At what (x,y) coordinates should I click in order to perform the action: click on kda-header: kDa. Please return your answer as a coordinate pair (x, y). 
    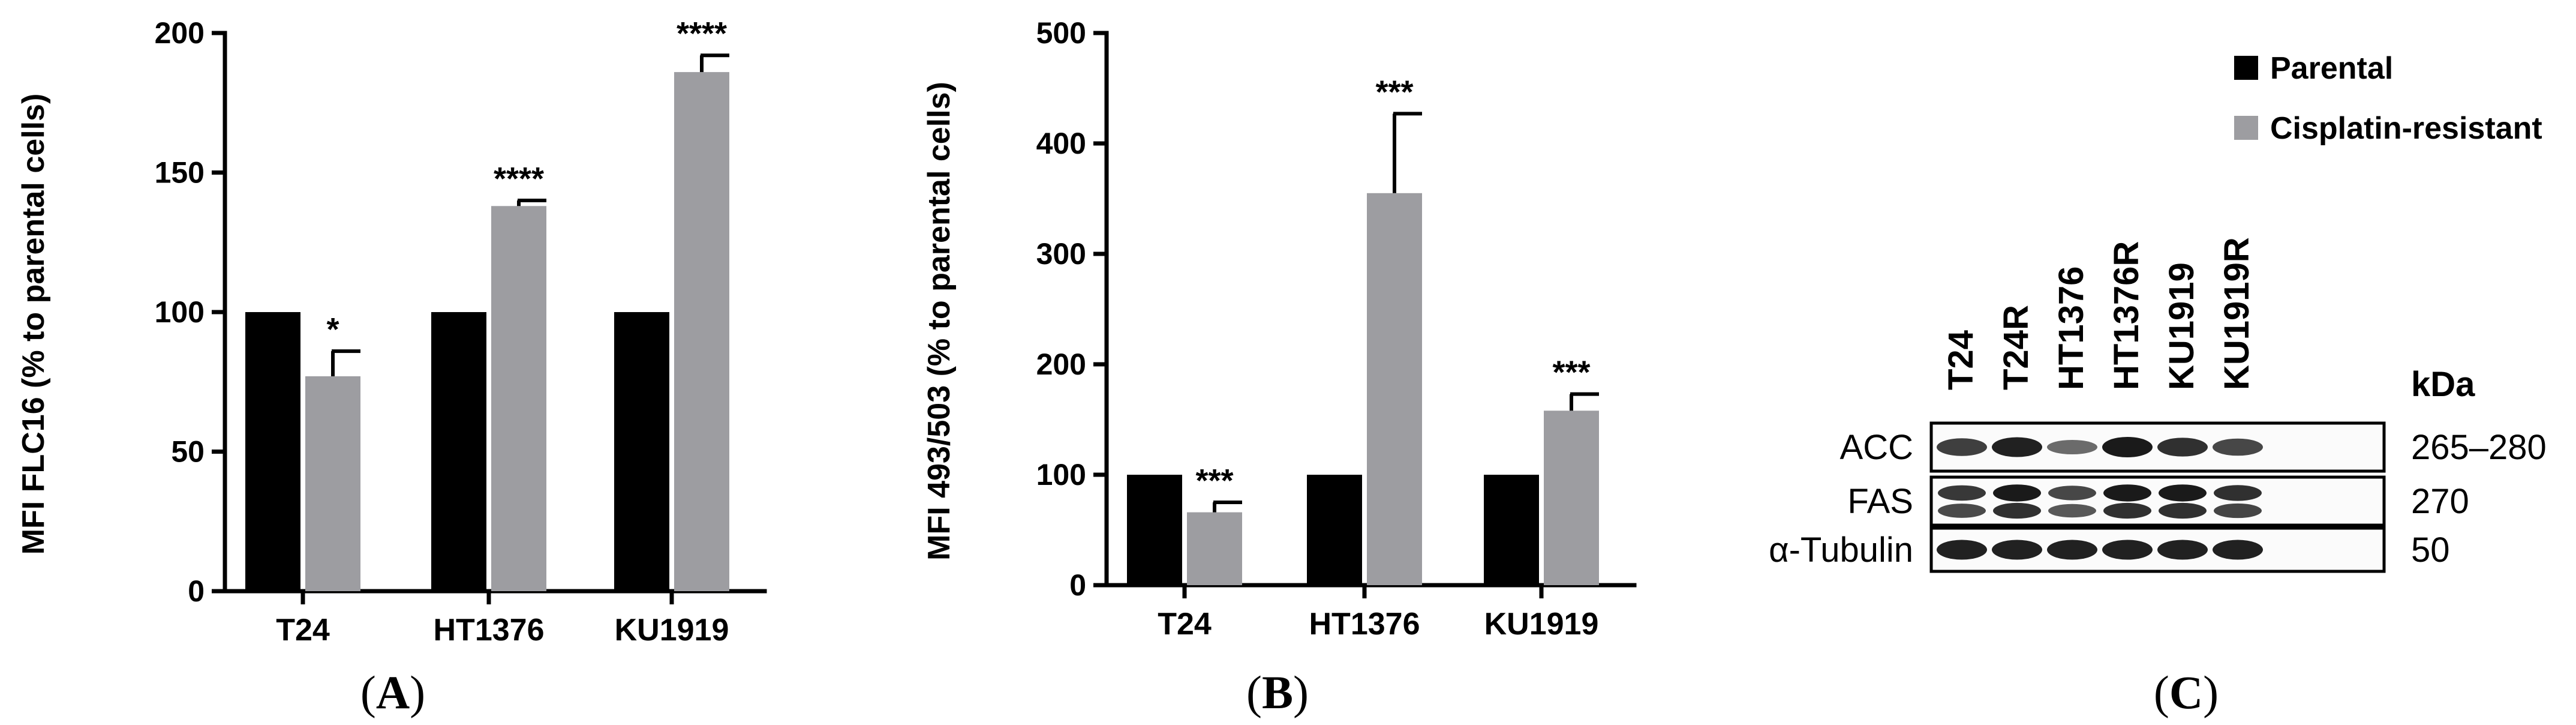
    Looking at the image, I should click on (2443, 384).